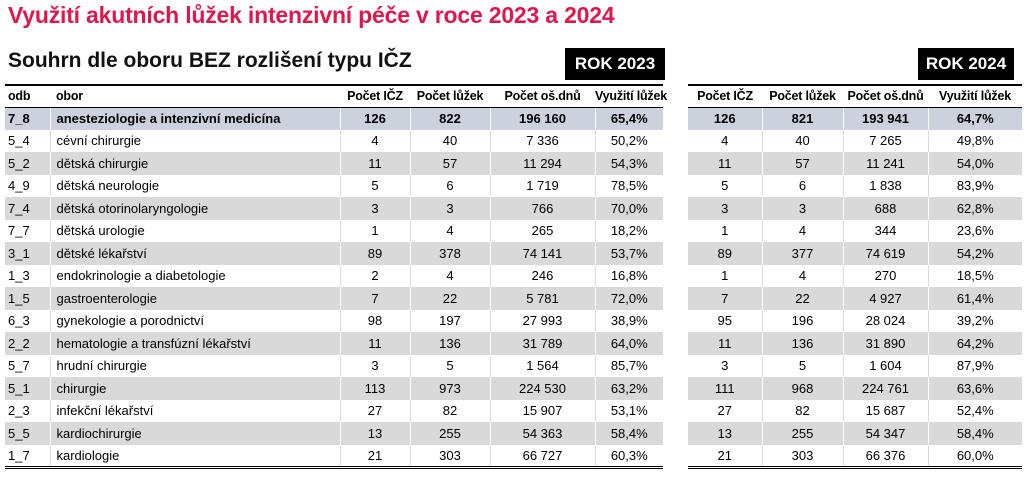  What do you see at coordinates (885, 140) in the screenshot?
I see `cell-pocet-osdnu: 7 265` at bounding box center [885, 140].